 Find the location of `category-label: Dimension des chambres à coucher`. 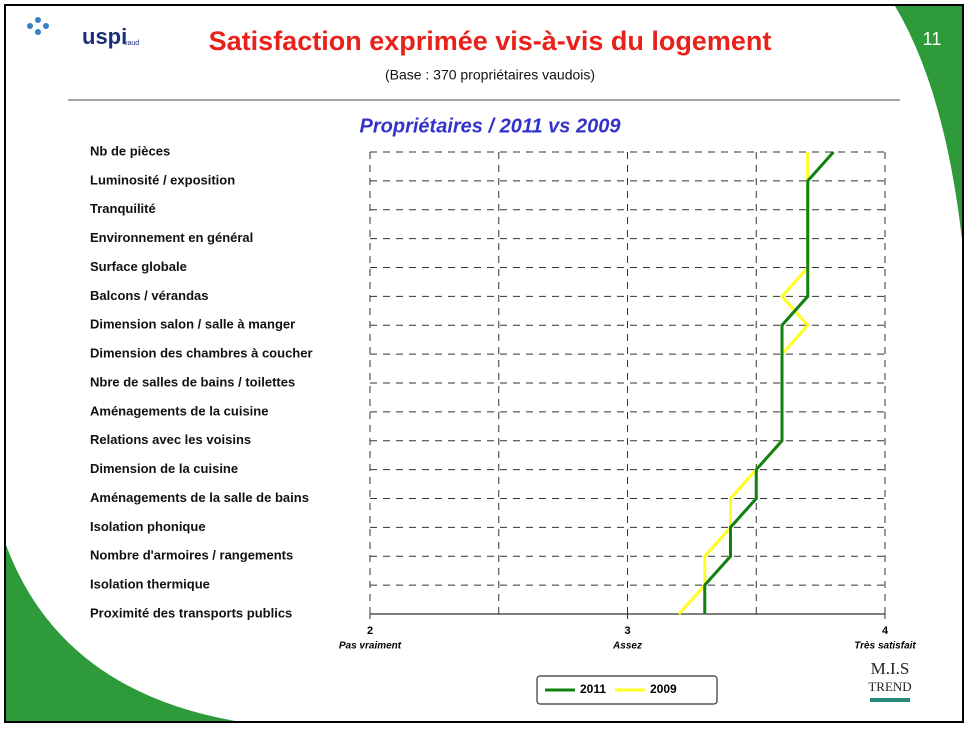

category-label: Dimension des chambres à coucher is located at coordinates (201, 353).